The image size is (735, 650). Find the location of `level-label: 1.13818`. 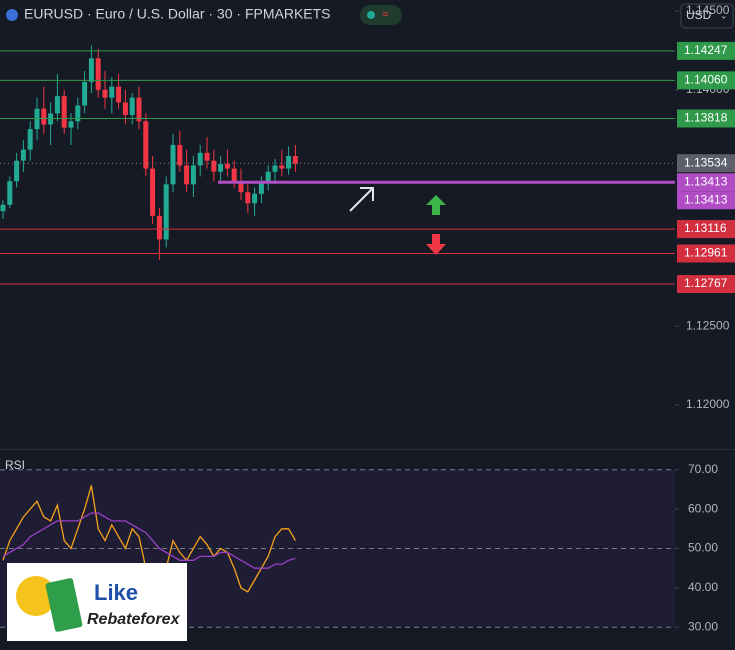

level-label: 1.13818 is located at coordinates (706, 118).